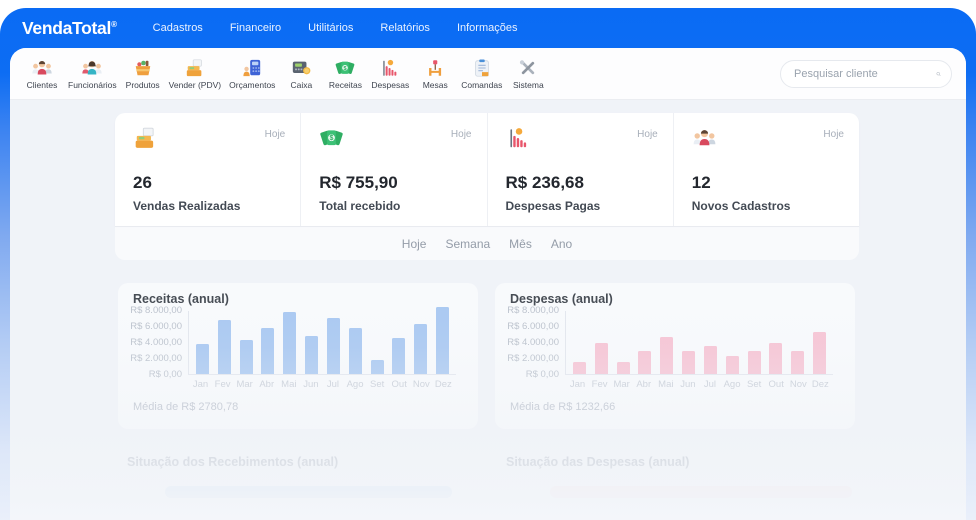 Image resolution: width=976 pixels, height=520 pixels. What do you see at coordinates (142, 182) in the screenshot?
I see `stat-value: 26` at bounding box center [142, 182].